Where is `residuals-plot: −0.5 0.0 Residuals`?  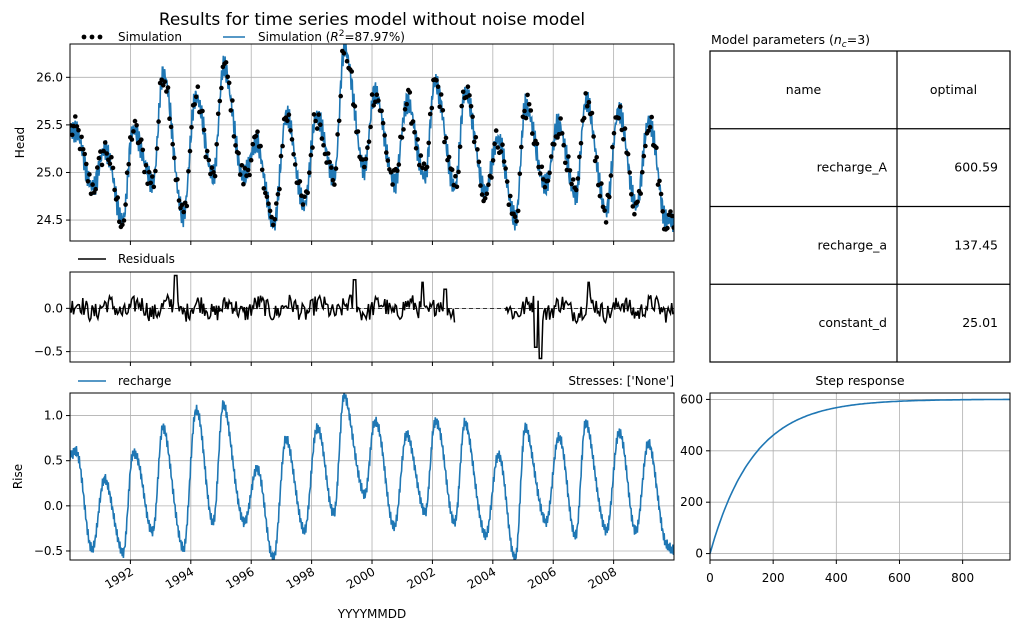 residuals-plot: −0.5 0.0 Residuals is located at coordinates (354, 309).